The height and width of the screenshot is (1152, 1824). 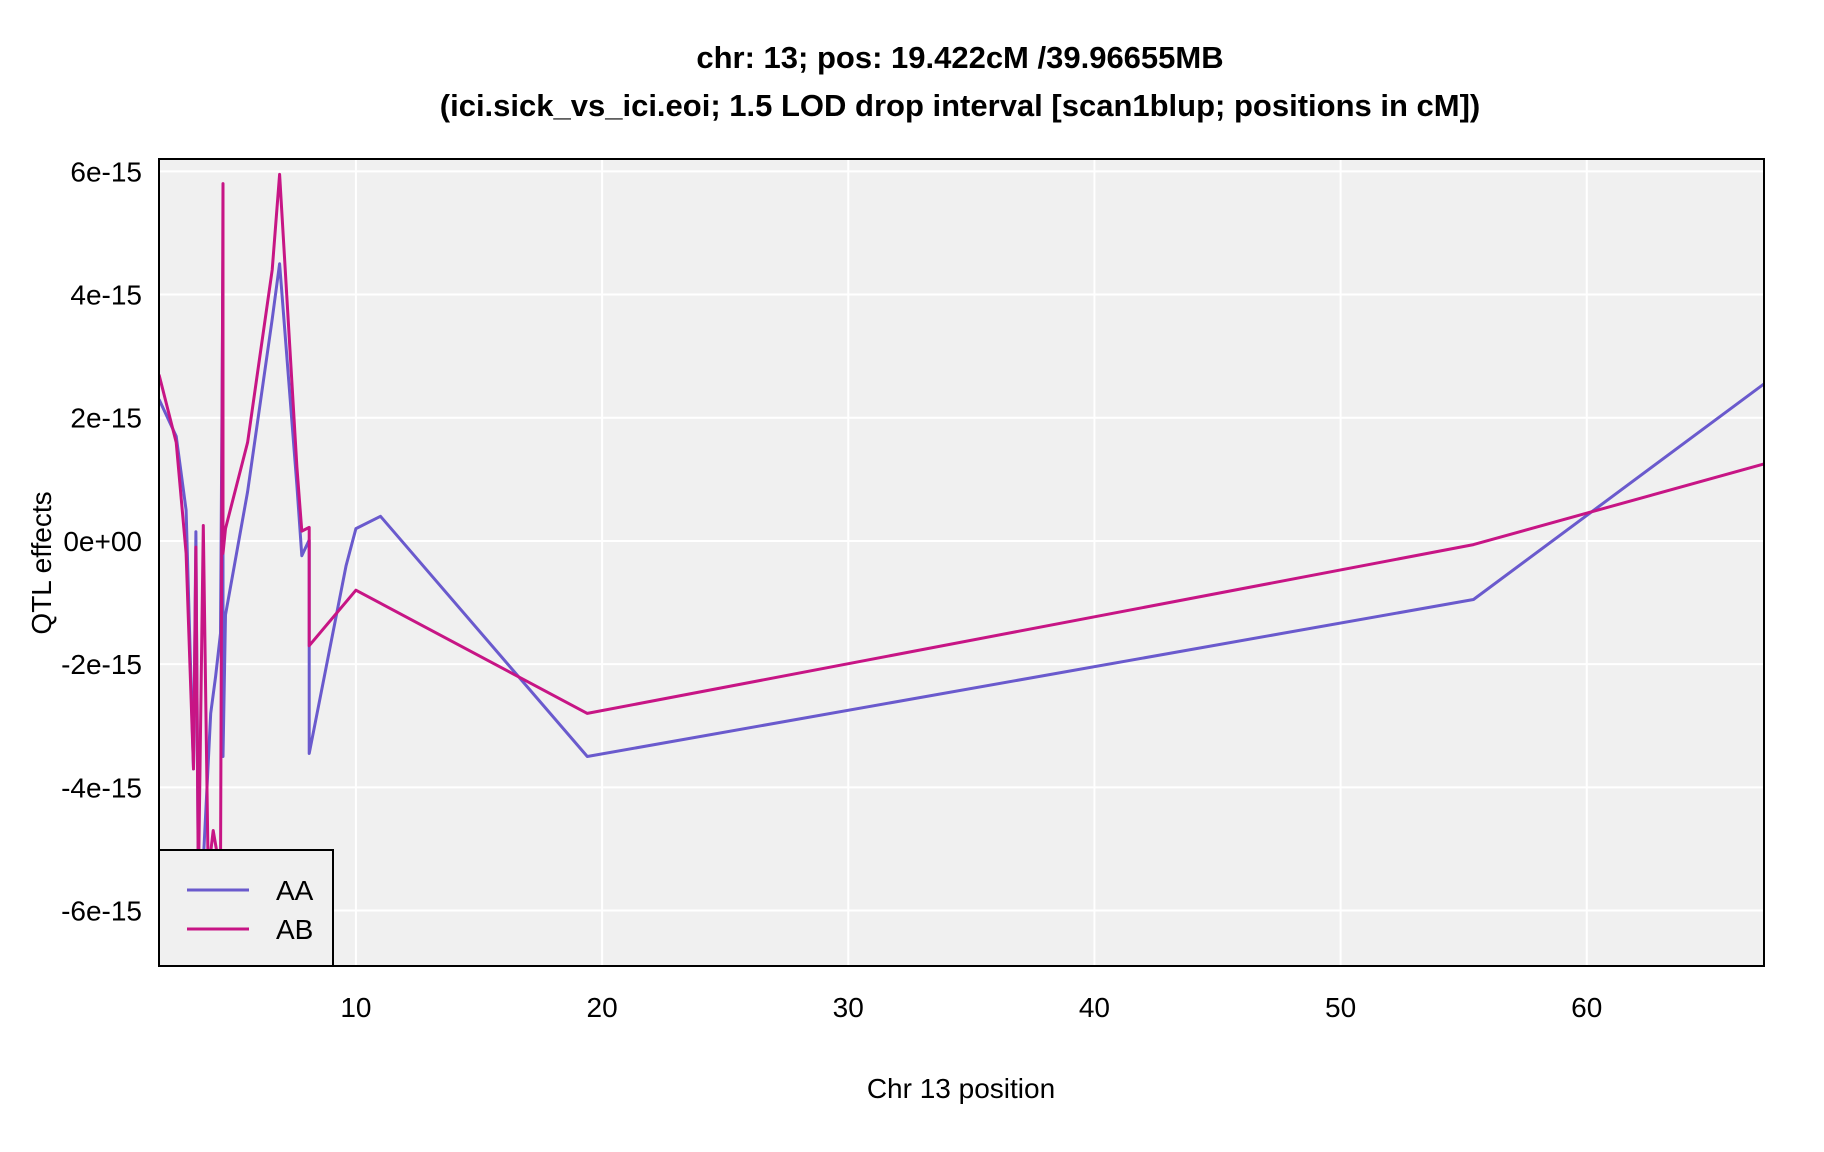 What do you see at coordinates (101, 664) in the screenshot?
I see `y-tick-label: -2e-15` at bounding box center [101, 664].